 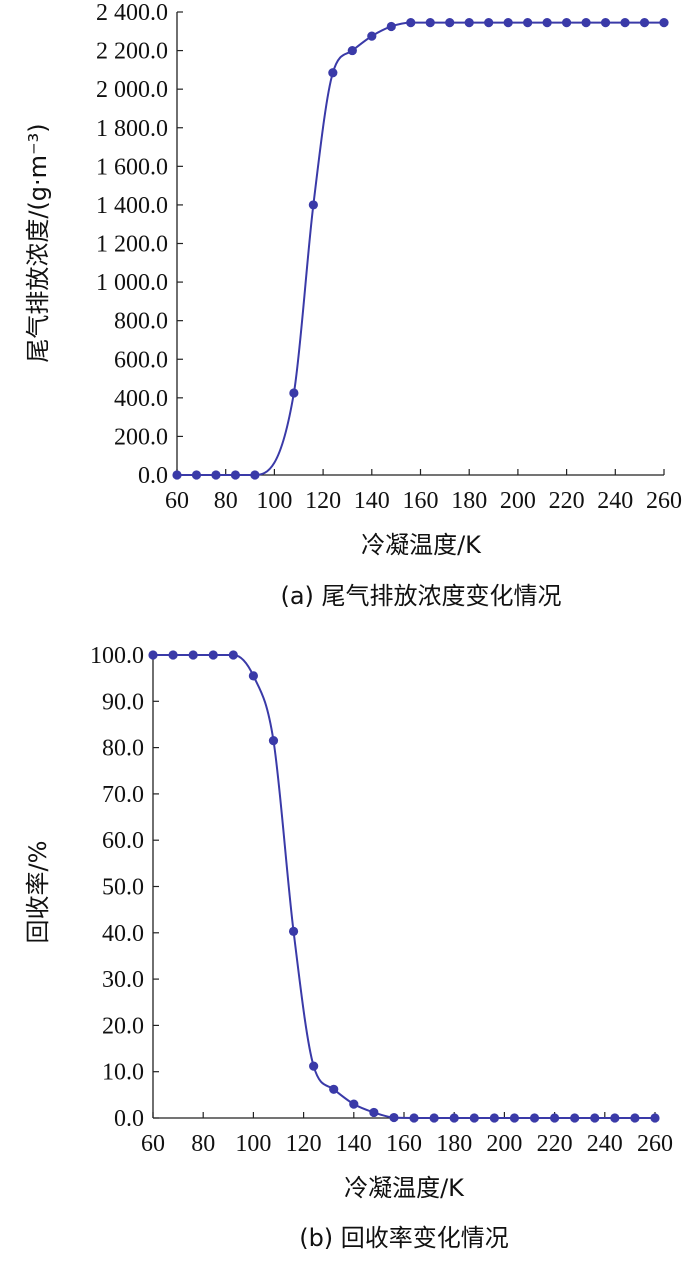 I want to click on chart-a-y-tick-label: 2 000.0, so click(x=132, y=90).